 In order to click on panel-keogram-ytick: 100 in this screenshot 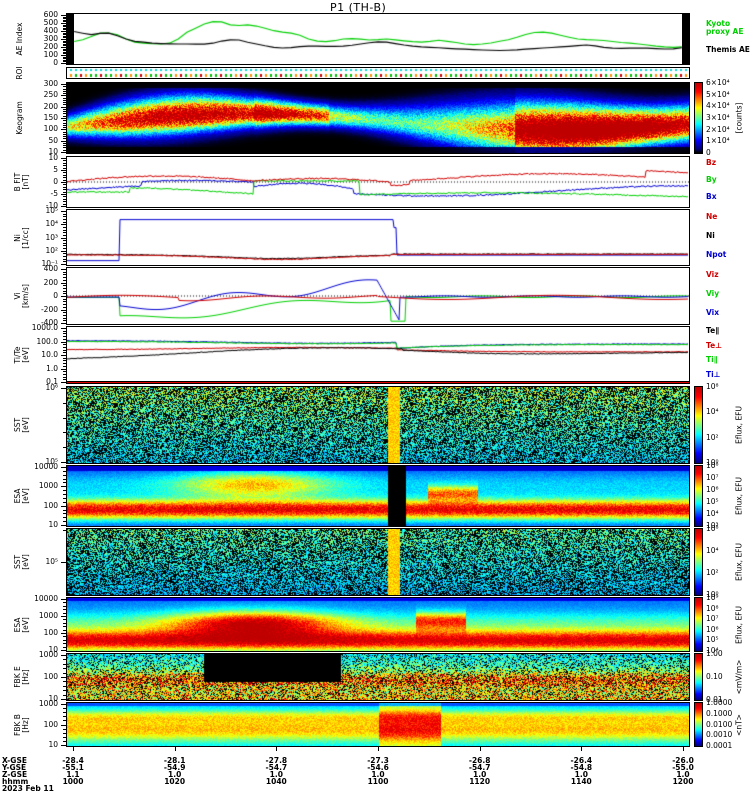, I will do `click(50, 129)`.